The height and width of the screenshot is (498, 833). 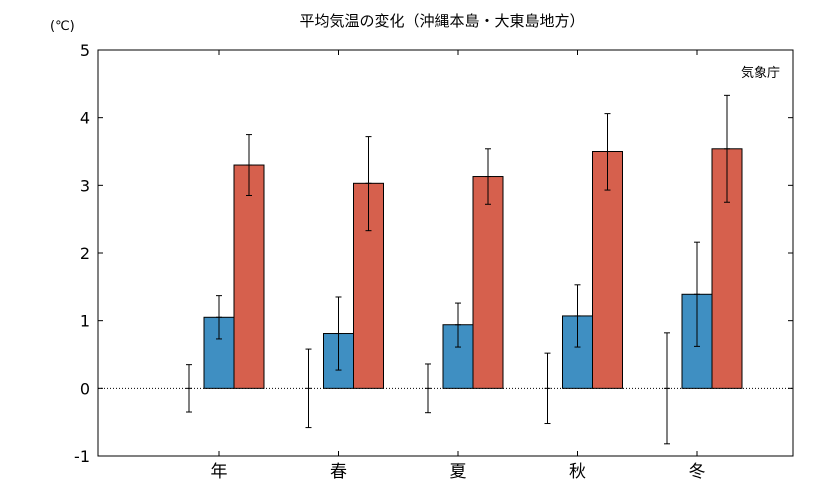 What do you see at coordinates (85, 321) in the screenshot?
I see `y-tick-label-2: 1` at bounding box center [85, 321].